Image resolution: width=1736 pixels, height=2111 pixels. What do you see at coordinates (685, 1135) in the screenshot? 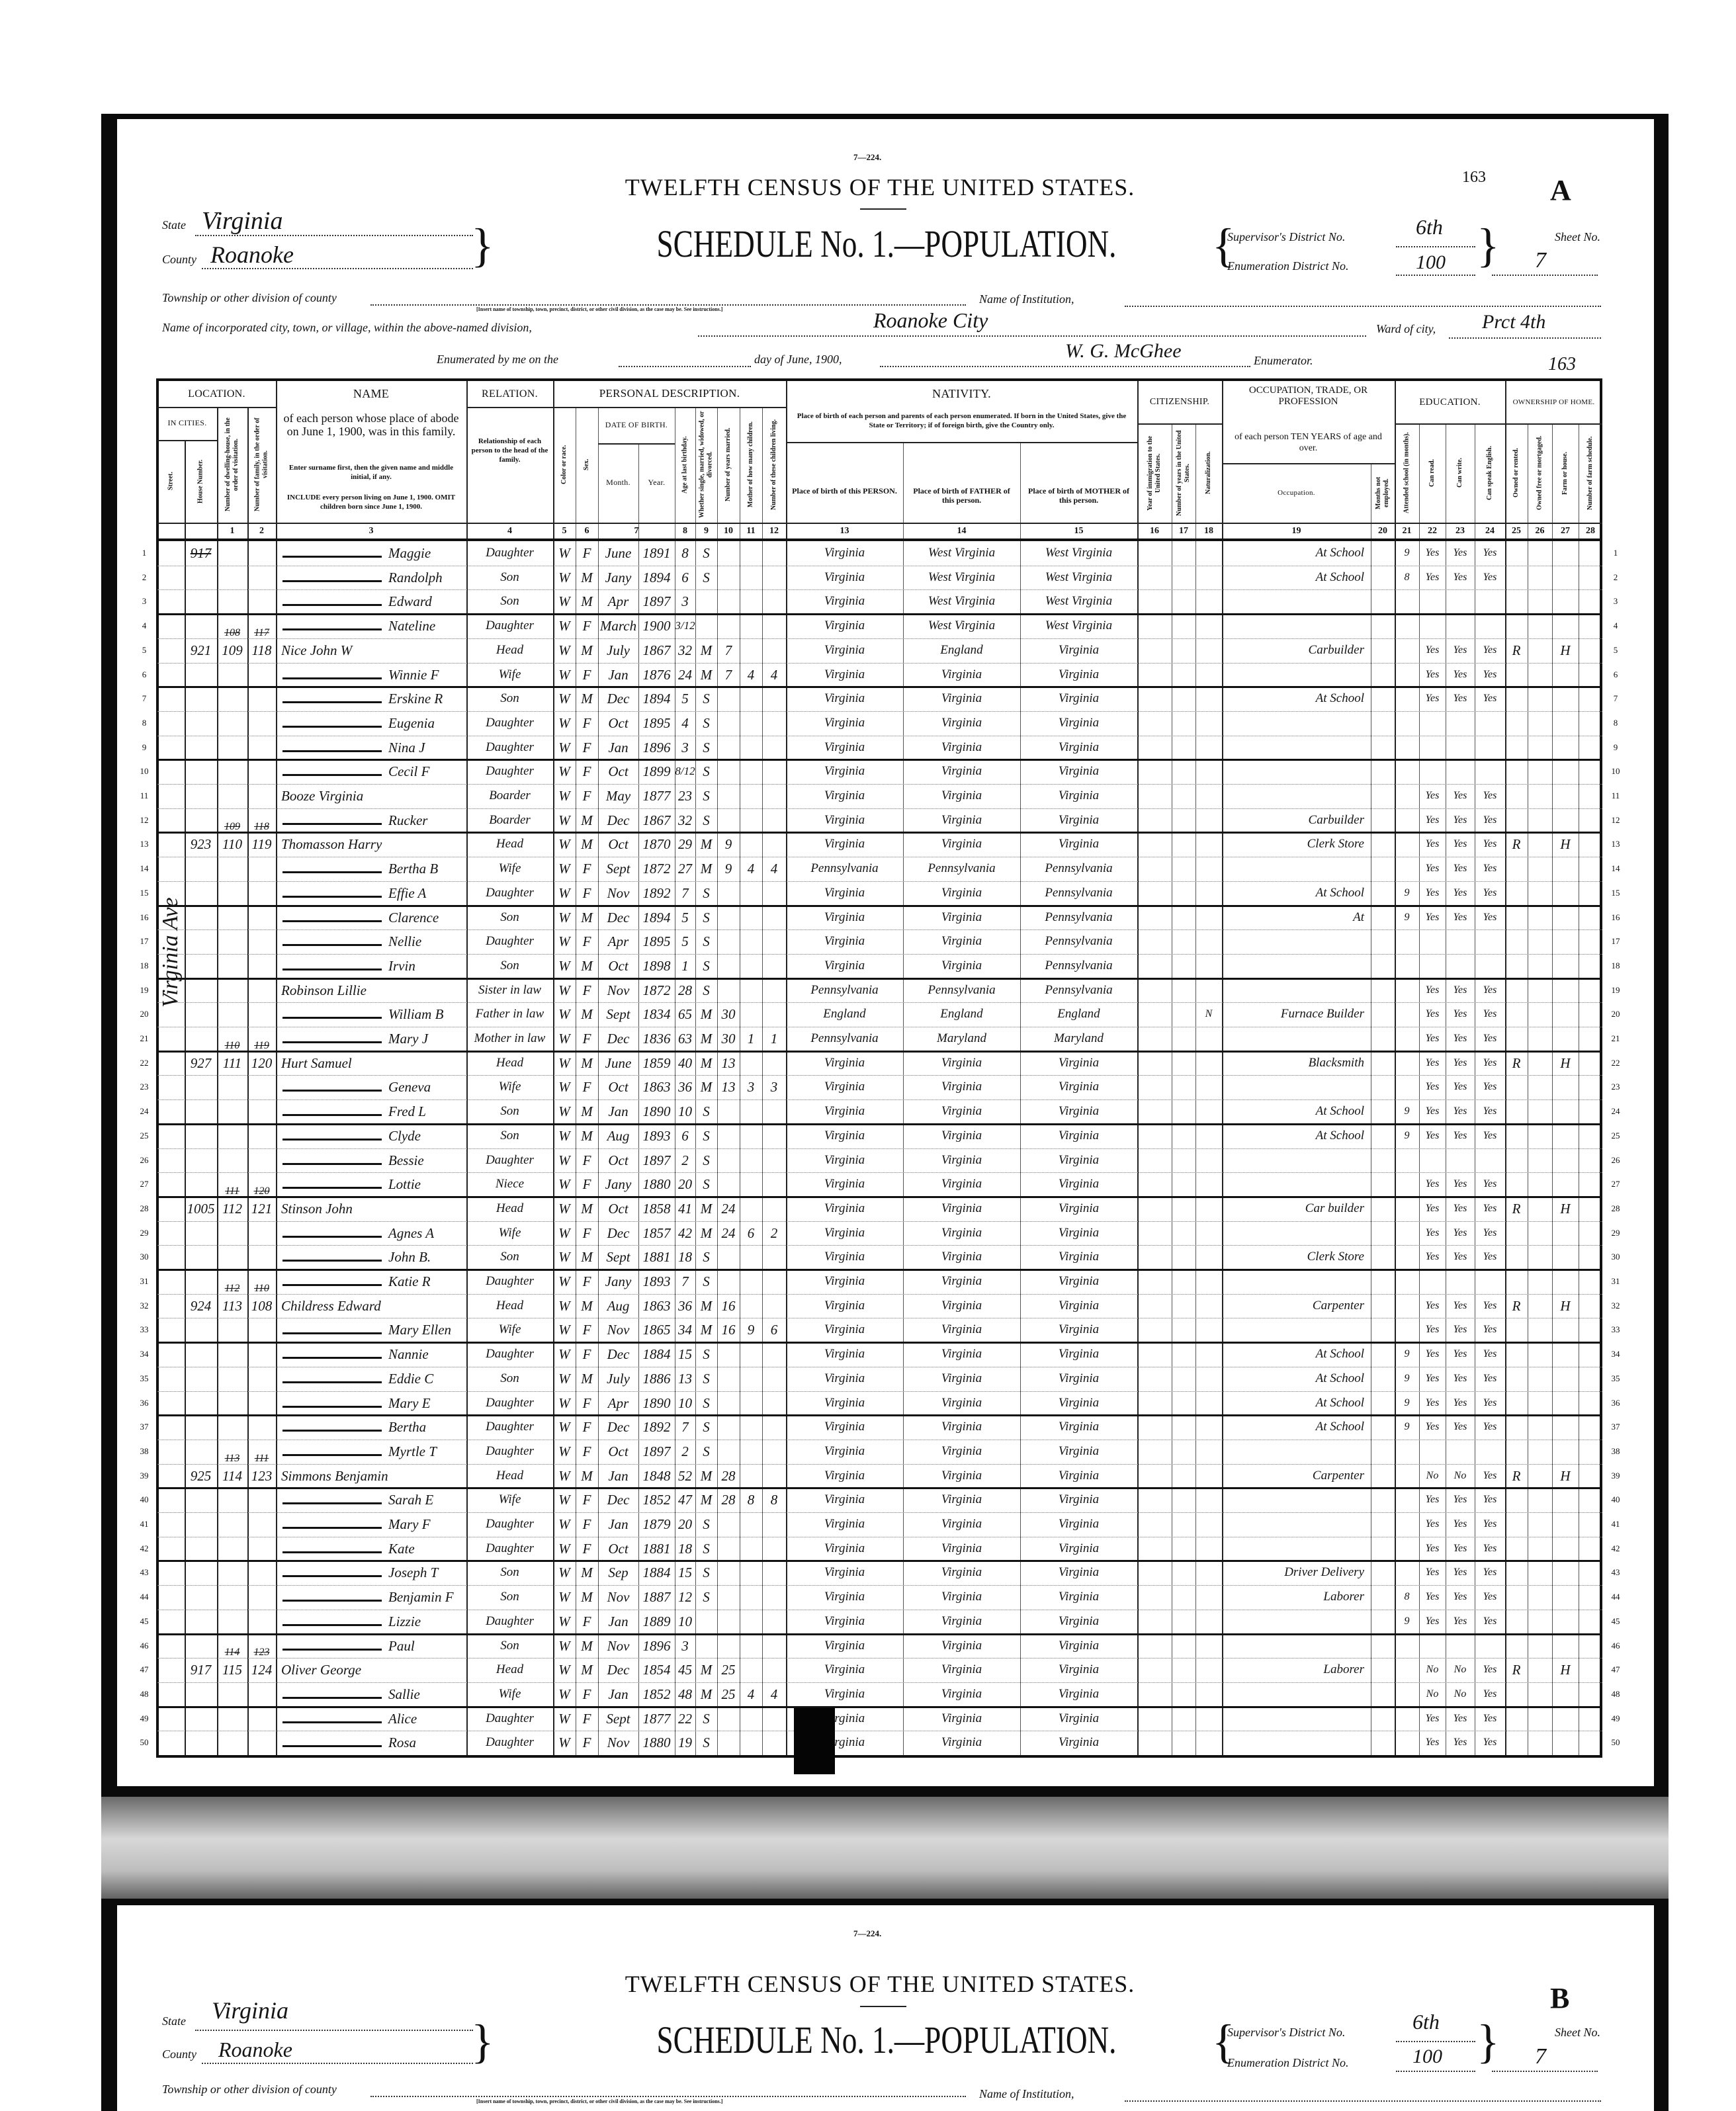
I see `cell-age: 6` at bounding box center [685, 1135].